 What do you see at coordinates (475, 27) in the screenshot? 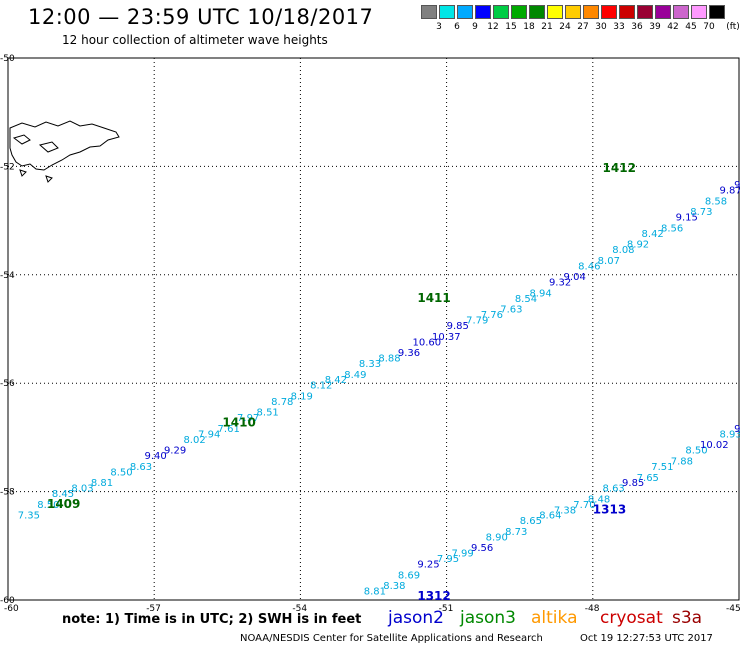
I see `color-scale-label: 9` at bounding box center [475, 27].